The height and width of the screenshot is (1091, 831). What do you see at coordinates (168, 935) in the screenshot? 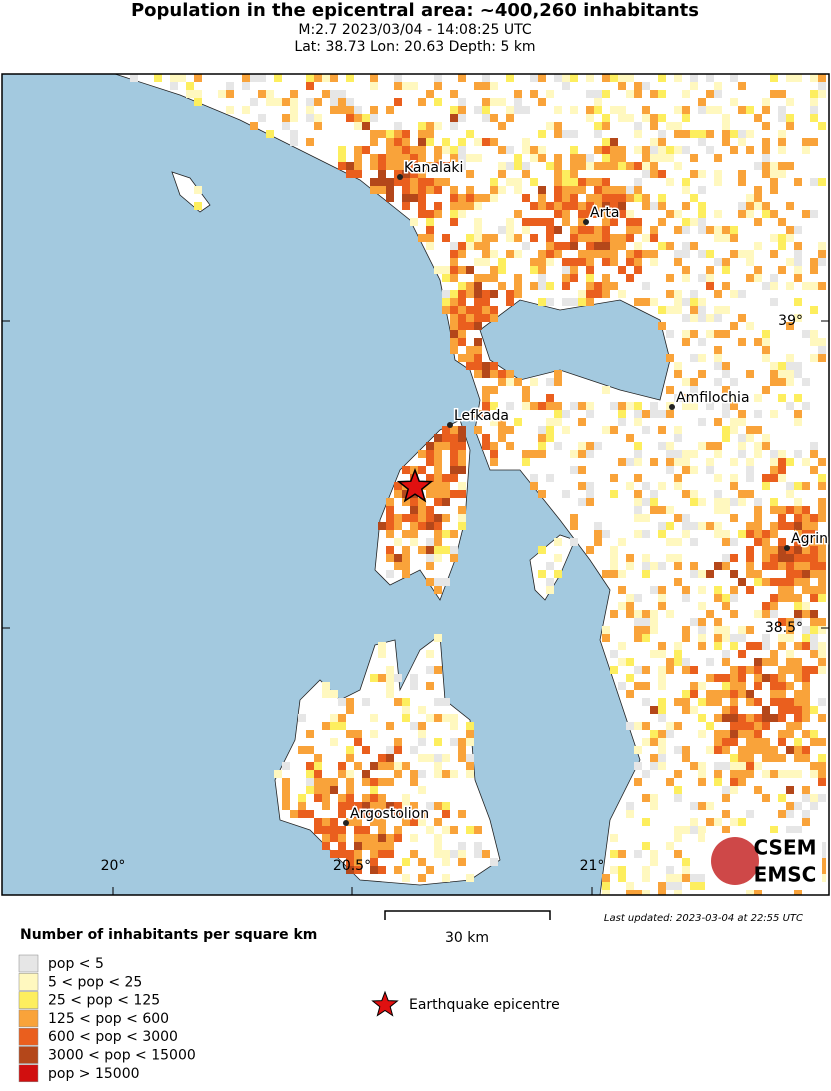
I see `legend-title: Number of inhabitants per square km` at bounding box center [168, 935].